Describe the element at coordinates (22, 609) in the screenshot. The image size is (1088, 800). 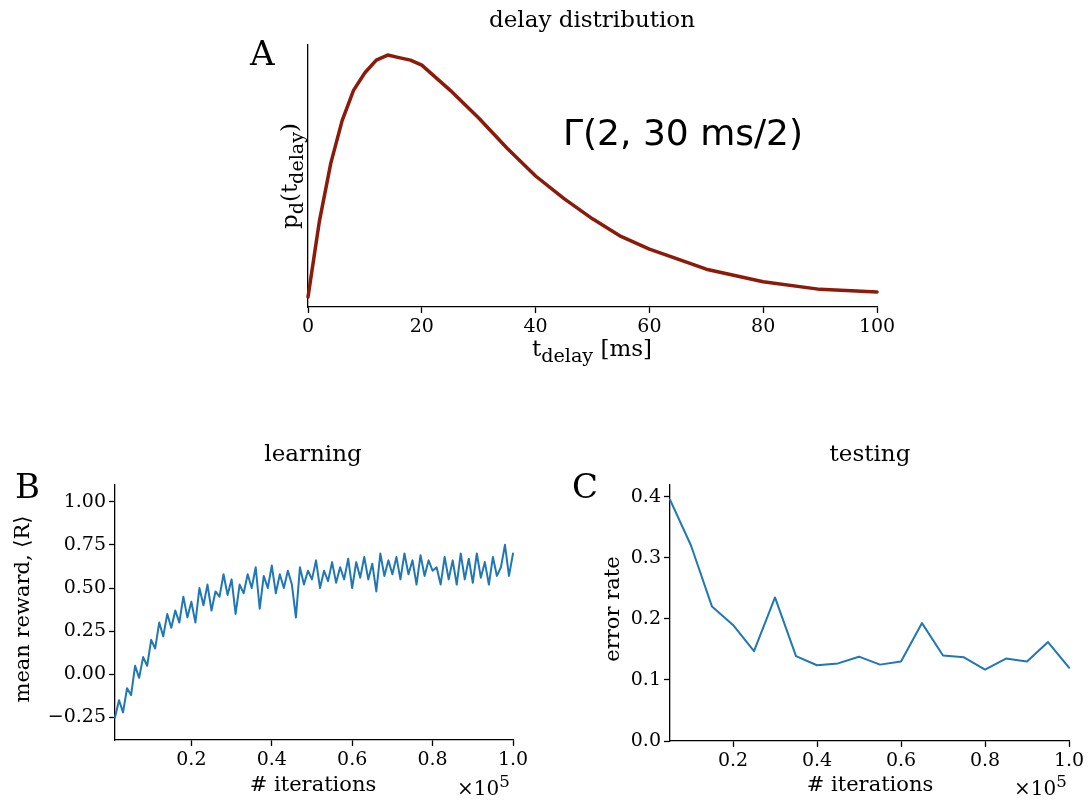
I see `y-axis-title: mean reward, ⟨R⟩` at that location.